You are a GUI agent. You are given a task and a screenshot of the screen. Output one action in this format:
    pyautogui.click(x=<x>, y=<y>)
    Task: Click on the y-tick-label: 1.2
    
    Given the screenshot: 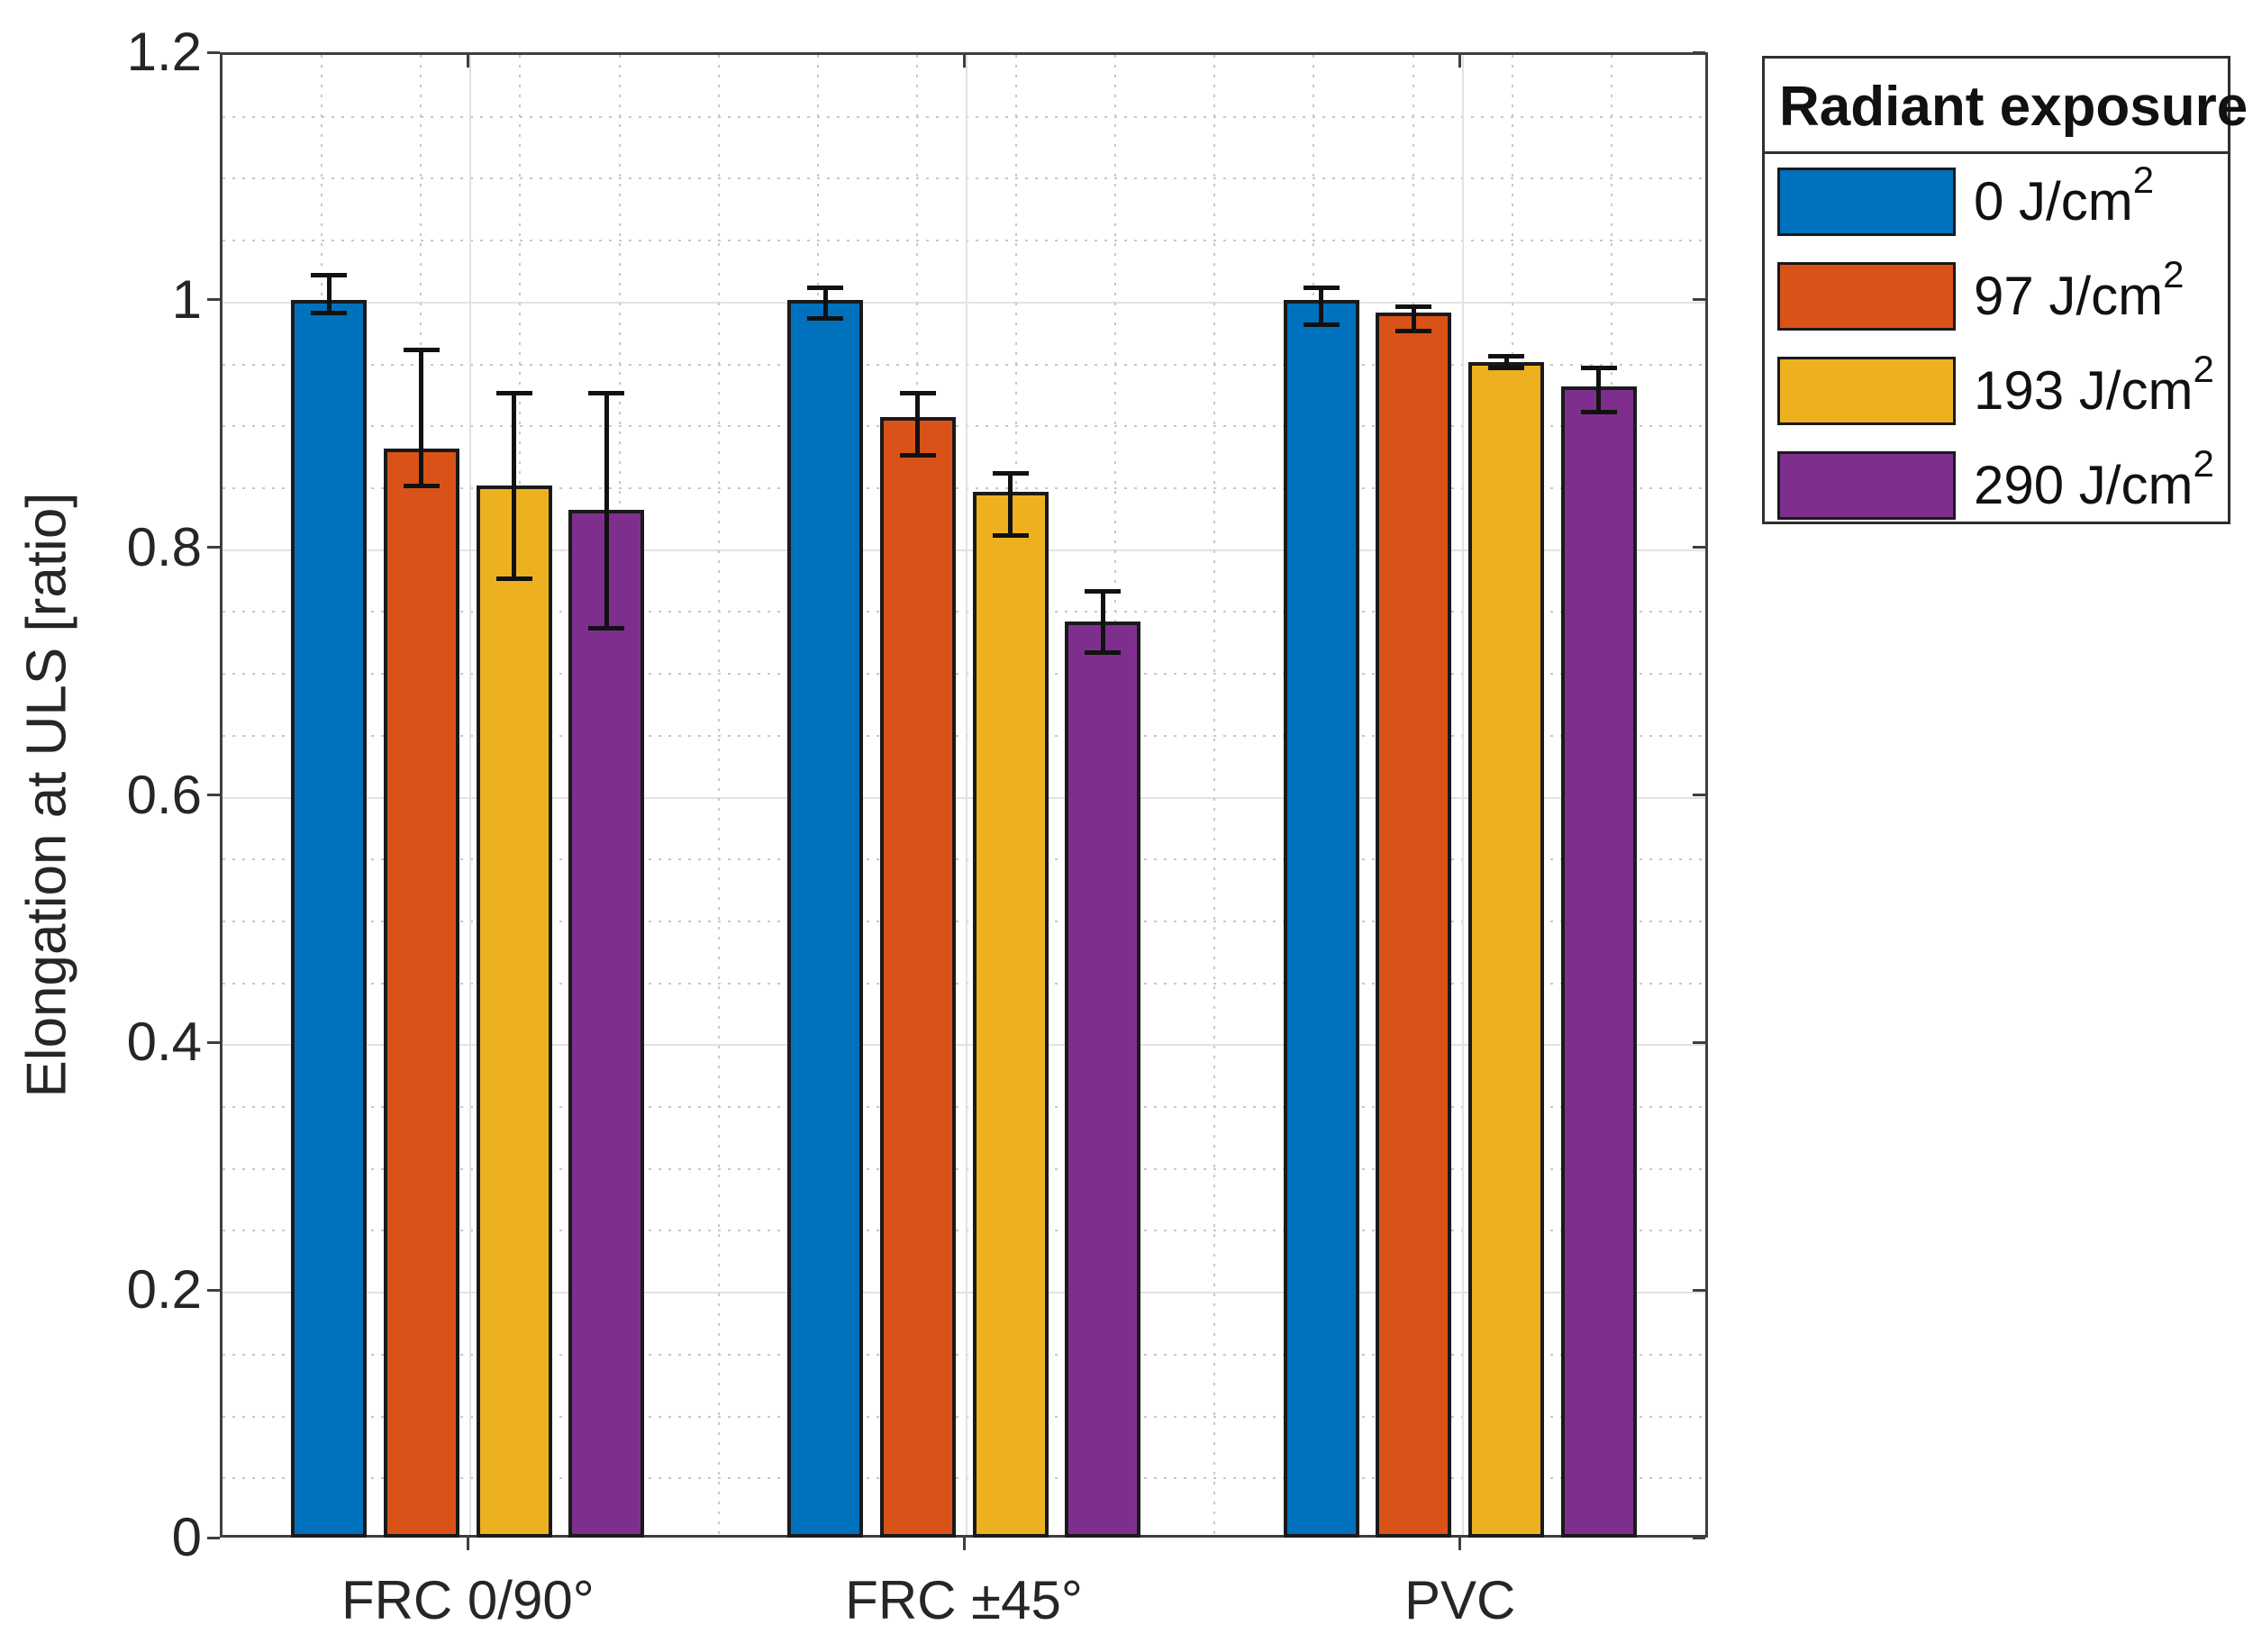 What is the action you would take?
    pyautogui.click(x=164, y=52)
    